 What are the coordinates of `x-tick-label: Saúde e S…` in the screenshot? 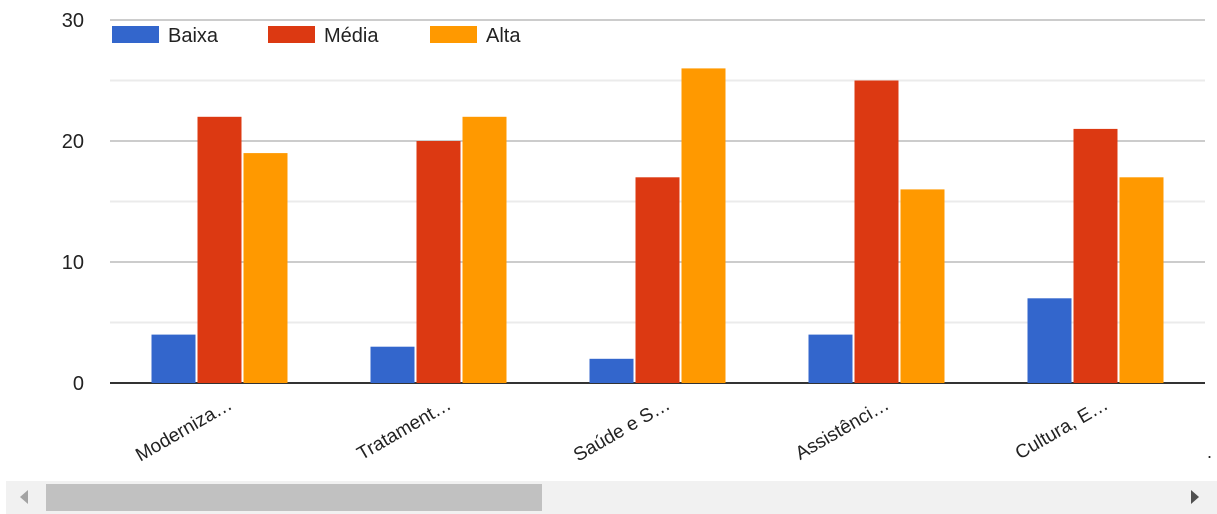 It's located at (622, 430).